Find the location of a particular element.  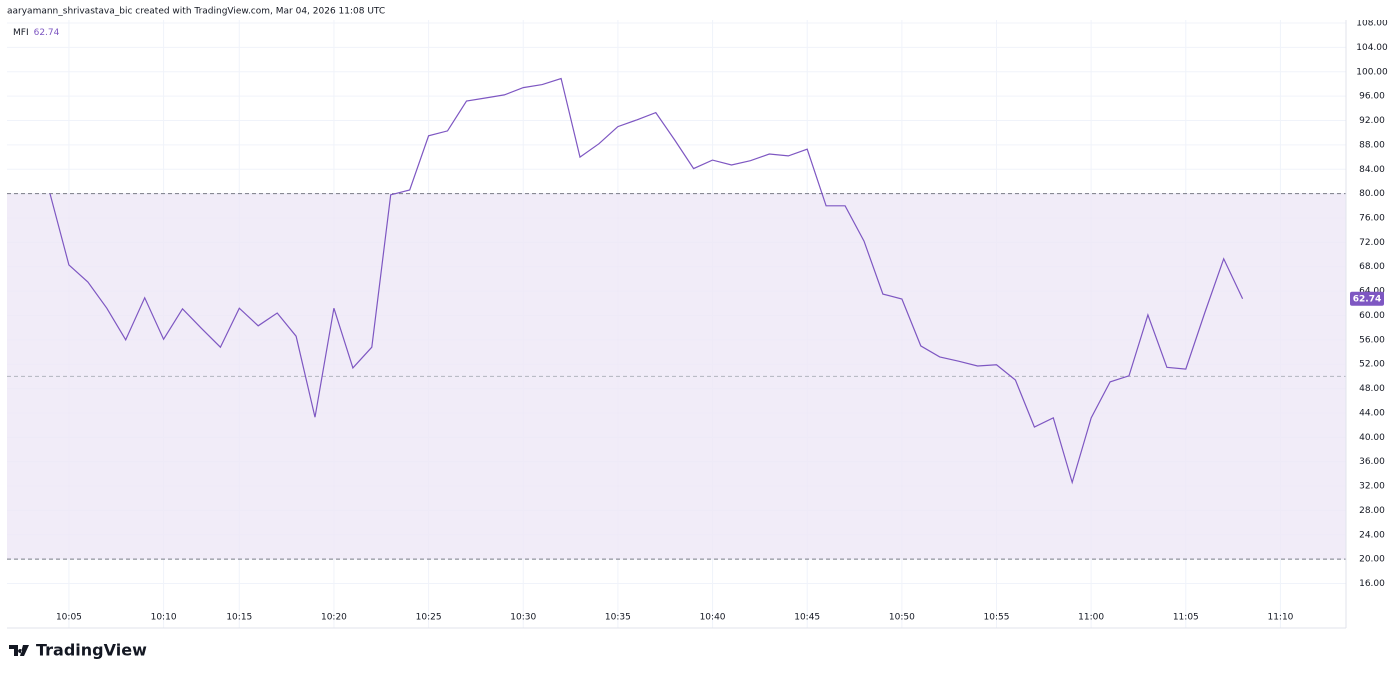

y-tick-label: 32.00 is located at coordinates (1372, 487).